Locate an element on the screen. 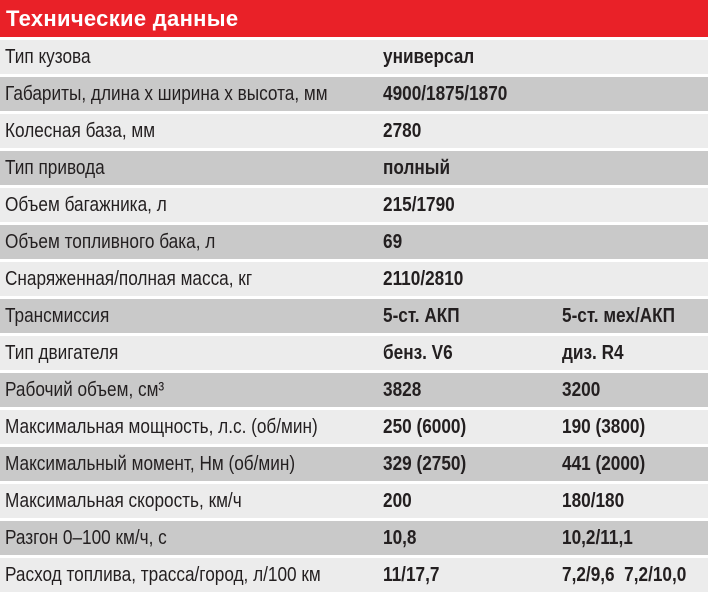 Image resolution: width=708 pixels, height=594 pixels. spec-value-2: диз. R4 is located at coordinates (593, 353).